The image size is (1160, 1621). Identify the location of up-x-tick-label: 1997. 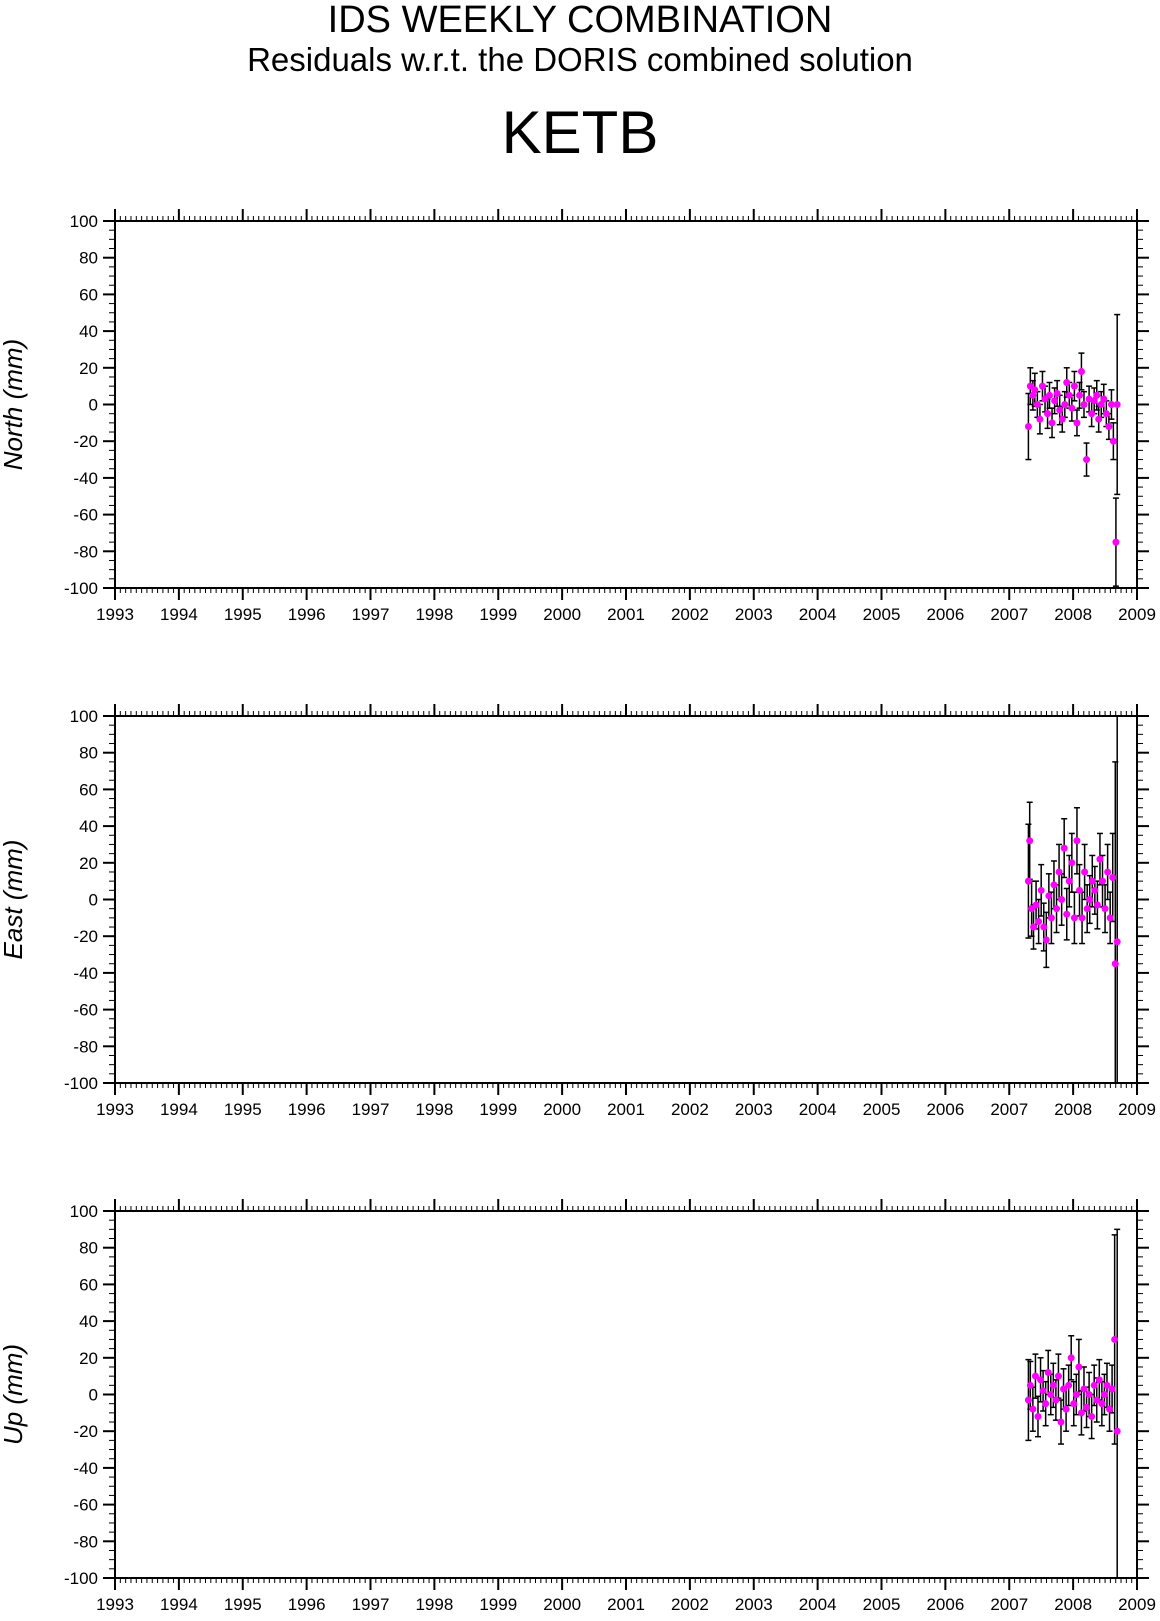
(371, 1604).